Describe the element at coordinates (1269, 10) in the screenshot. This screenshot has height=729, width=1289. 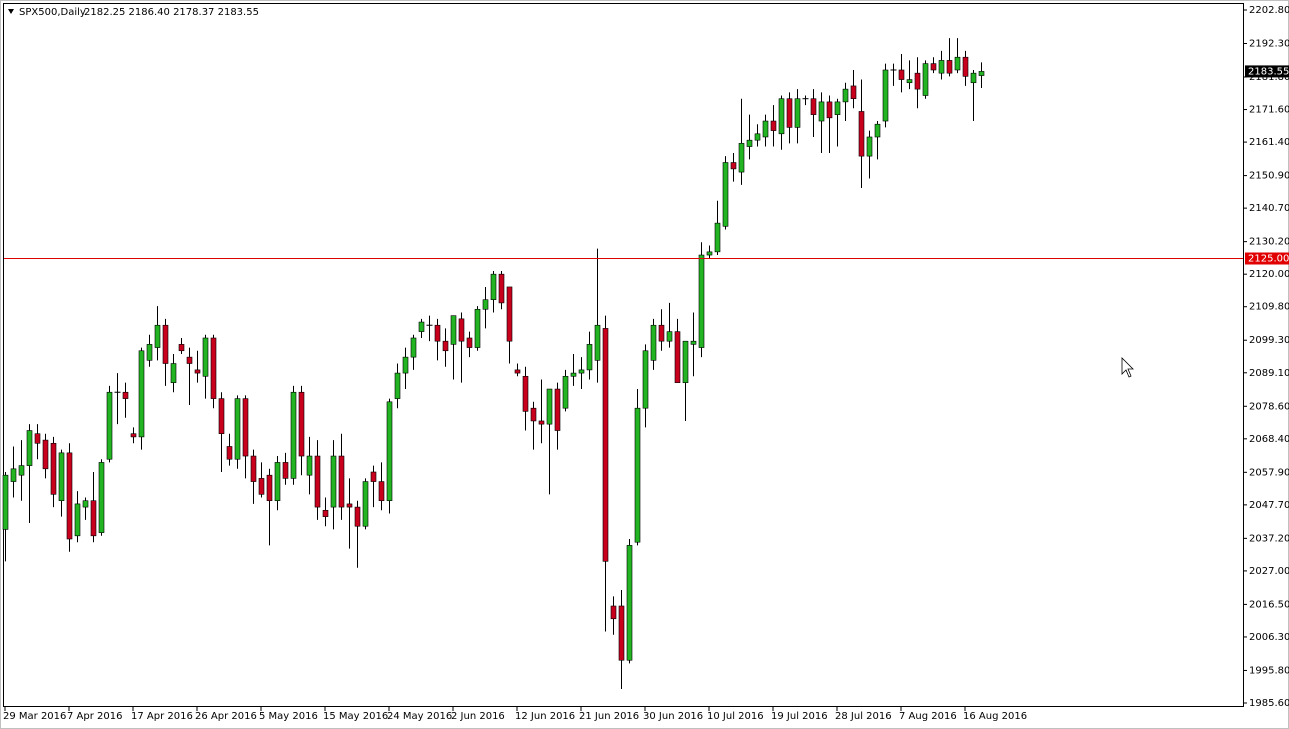
I see `y-tick-label: 2202.80` at that location.